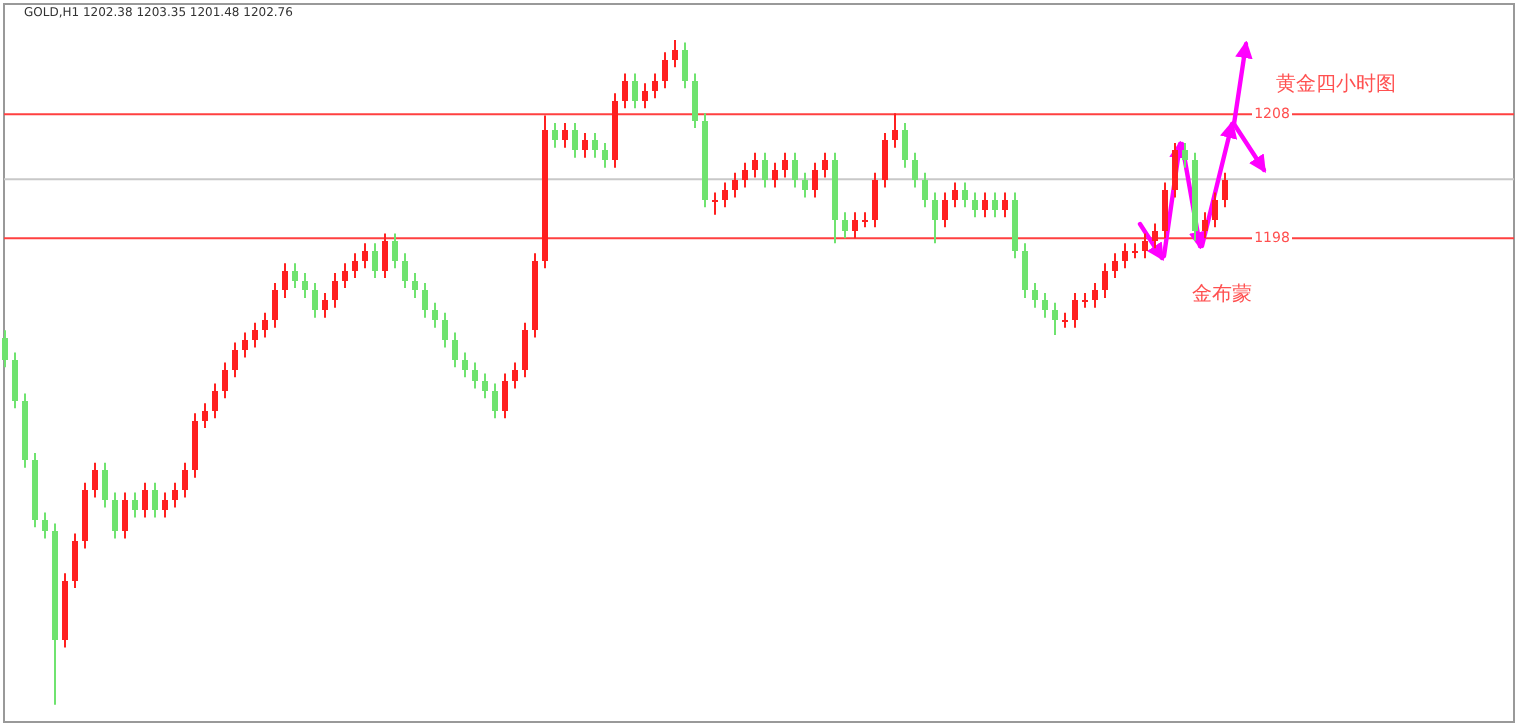 The height and width of the screenshot is (728, 1520). What do you see at coordinates (1222, 294) in the screenshot?
I see `annotation: 金布蒙` at bounding box center [1222, 294].